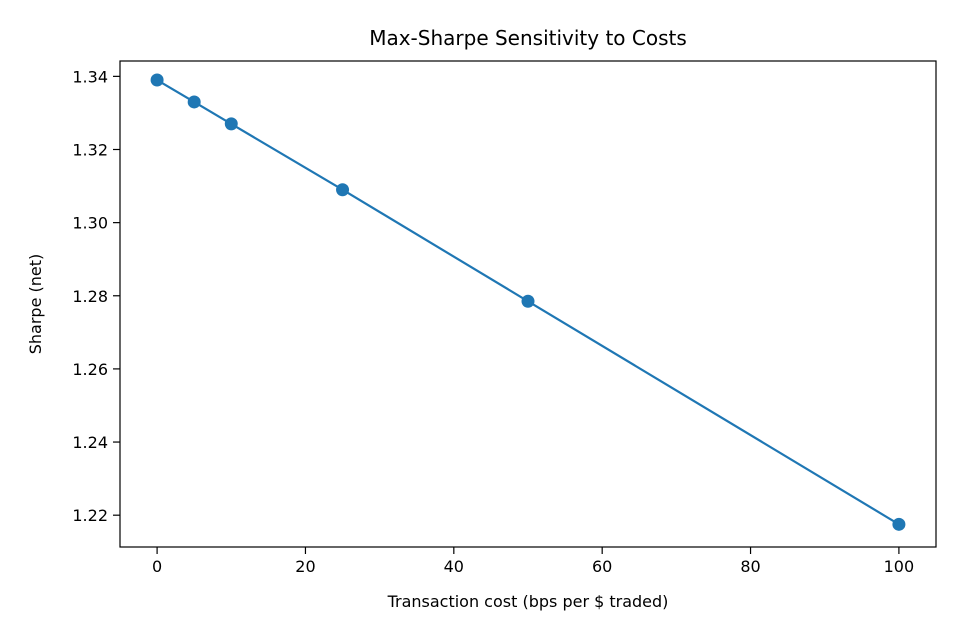 Image resolution: width=960 pixels, height=640 pixels. I want to click on y-tick-label-4: 1.30, so click(90, 223).